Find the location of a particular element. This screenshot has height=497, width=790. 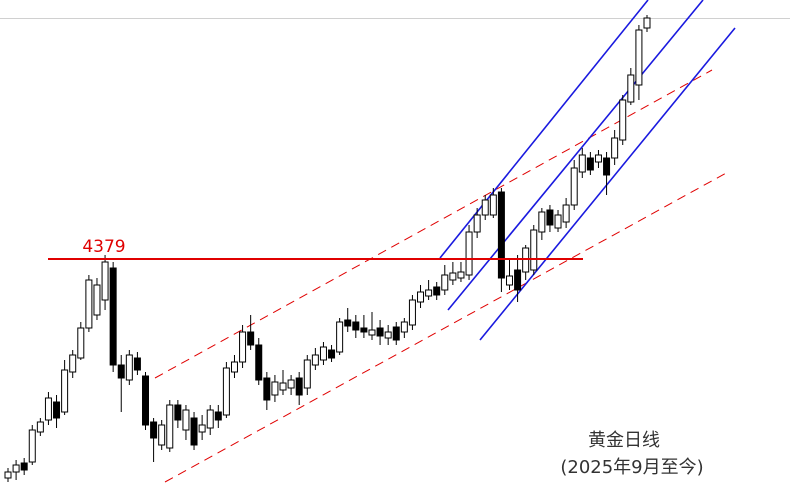

chart-subtitle: (2025年9月至今) is located at coordinates (631, 467).